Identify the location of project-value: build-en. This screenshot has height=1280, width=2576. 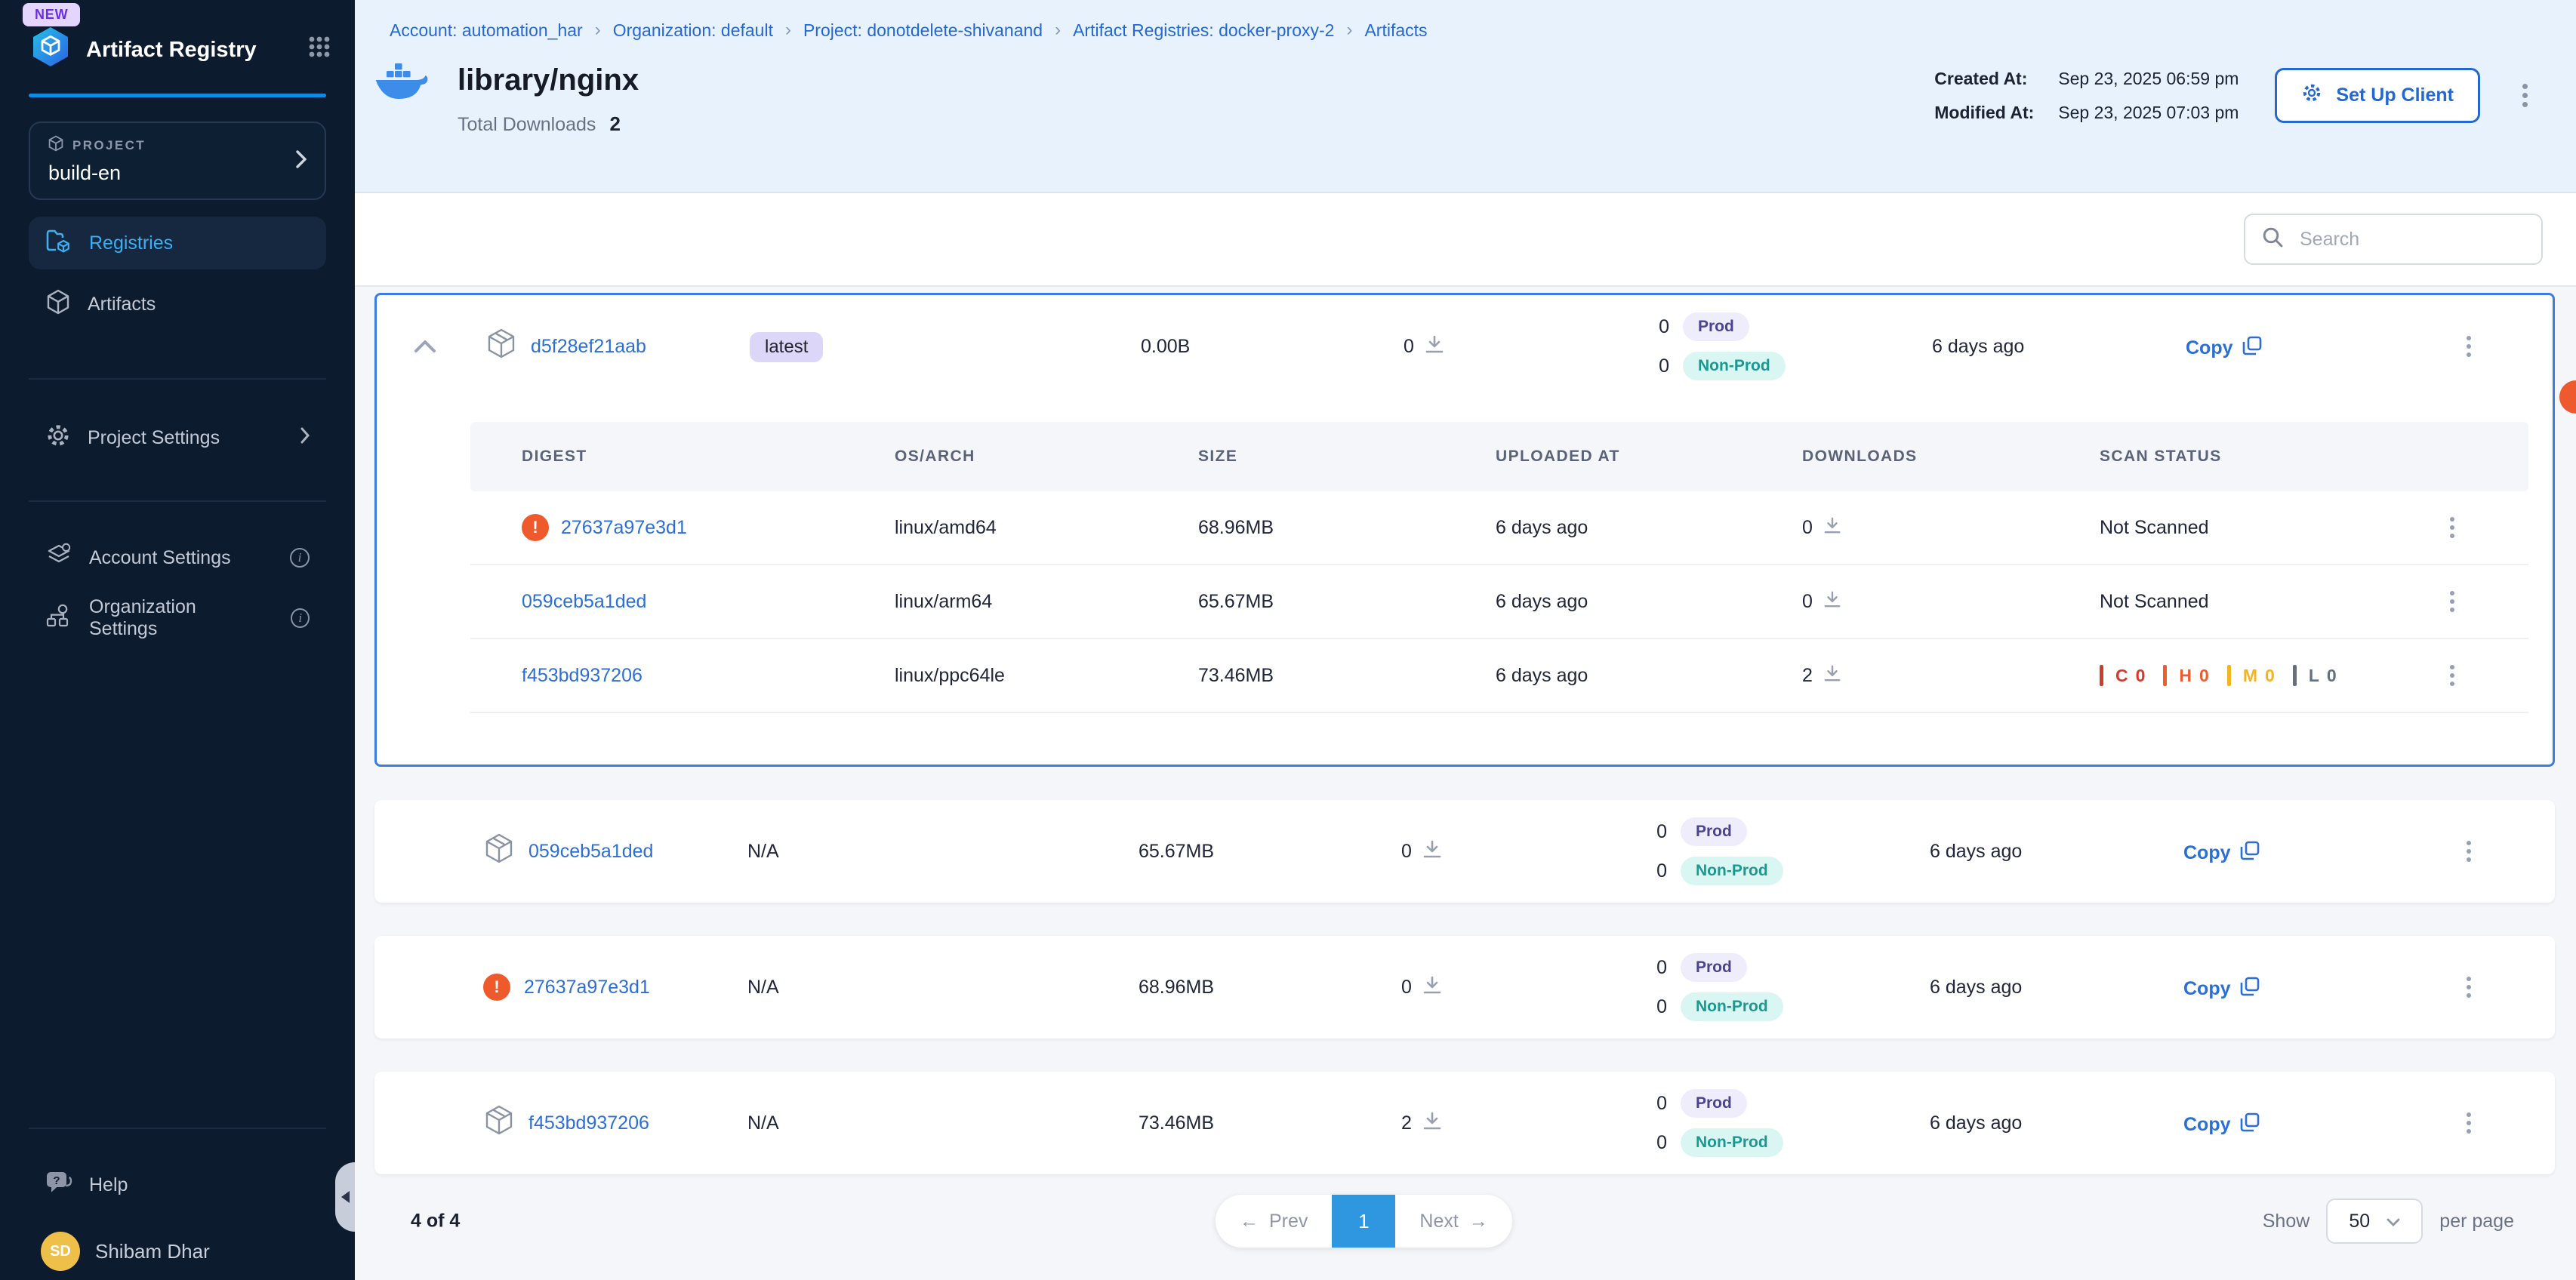
(85, 173).